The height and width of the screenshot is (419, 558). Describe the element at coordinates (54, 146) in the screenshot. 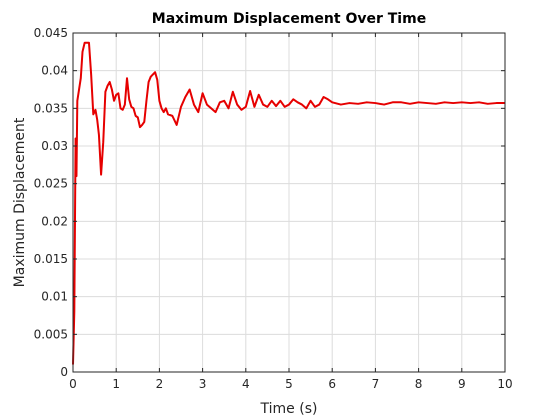

I see `y-tick-label: 0.03` at that location.